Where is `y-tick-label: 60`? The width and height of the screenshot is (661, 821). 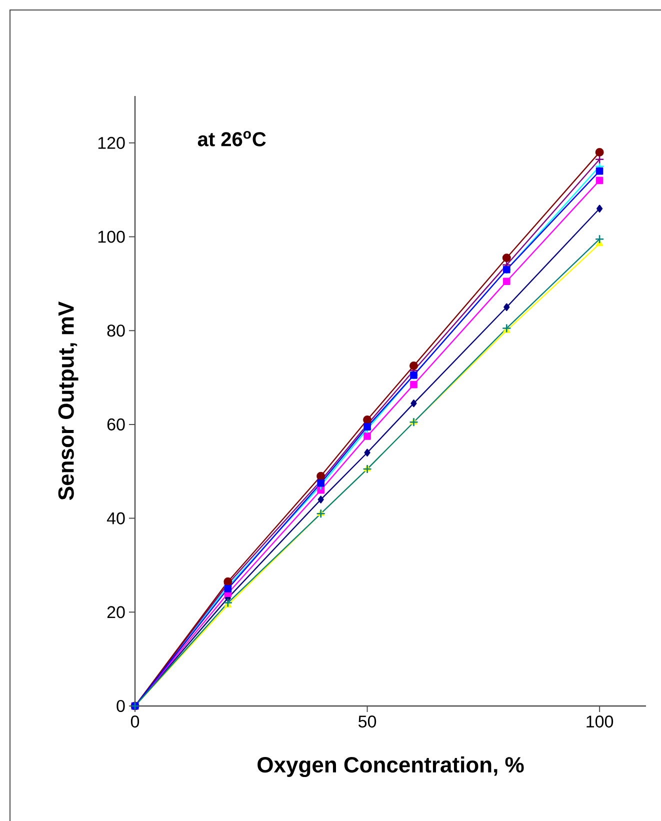 y-tick-label: 60 is located at coordinates (116, 424).